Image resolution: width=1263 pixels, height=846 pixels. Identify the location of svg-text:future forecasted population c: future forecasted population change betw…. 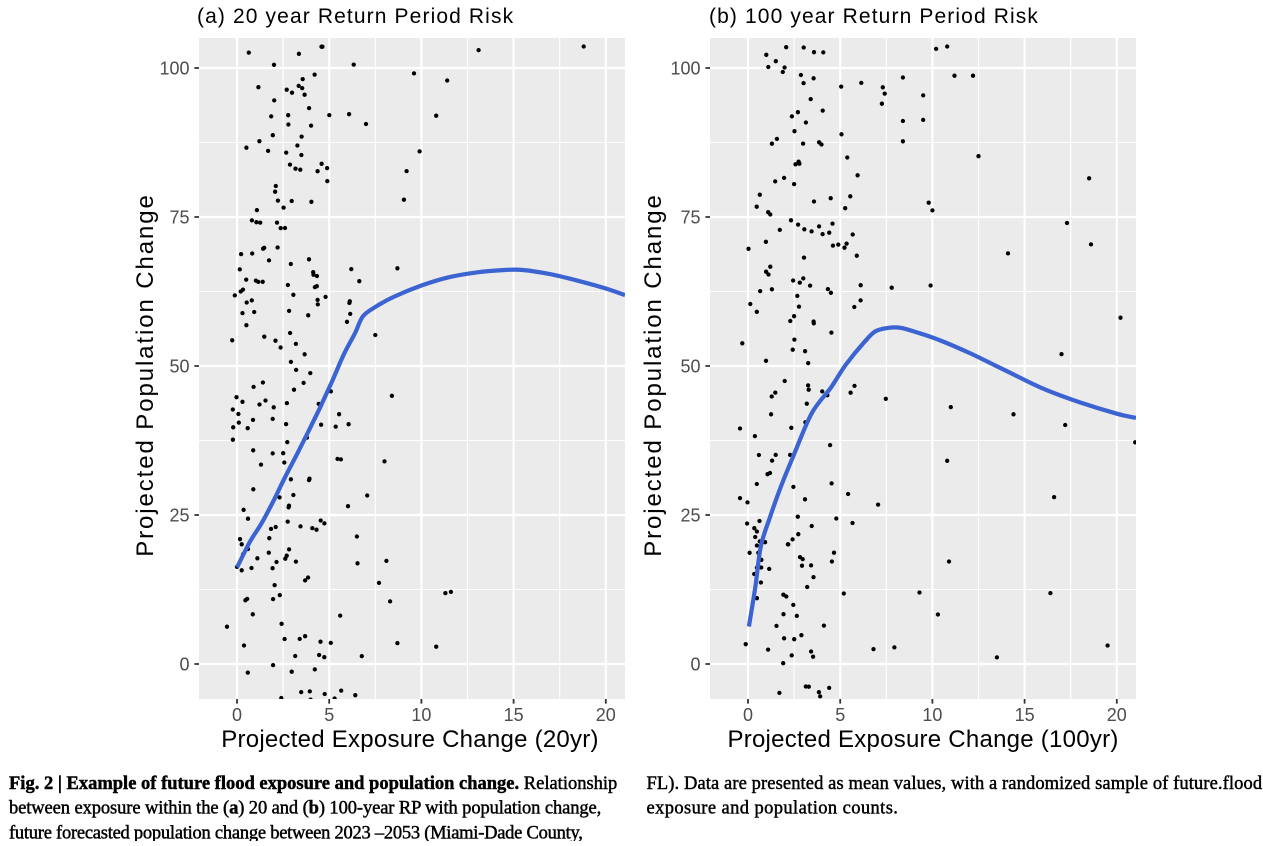
(296, 832).